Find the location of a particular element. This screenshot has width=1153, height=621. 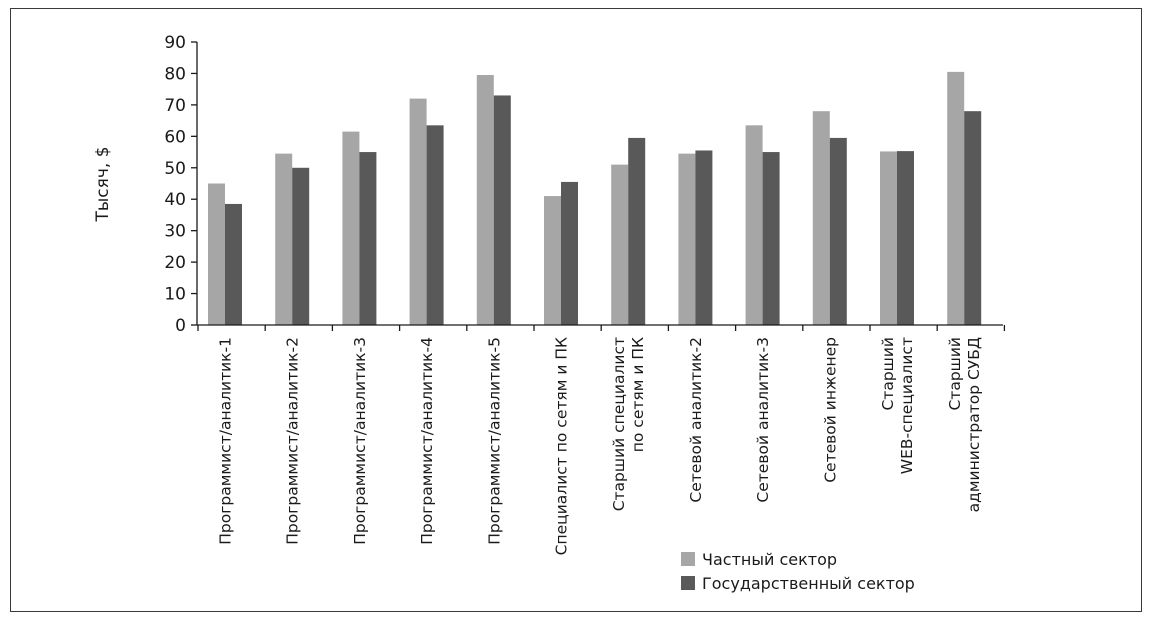

x-category-label: Программист/аналитик-5 is located at coordinates (494, 441).